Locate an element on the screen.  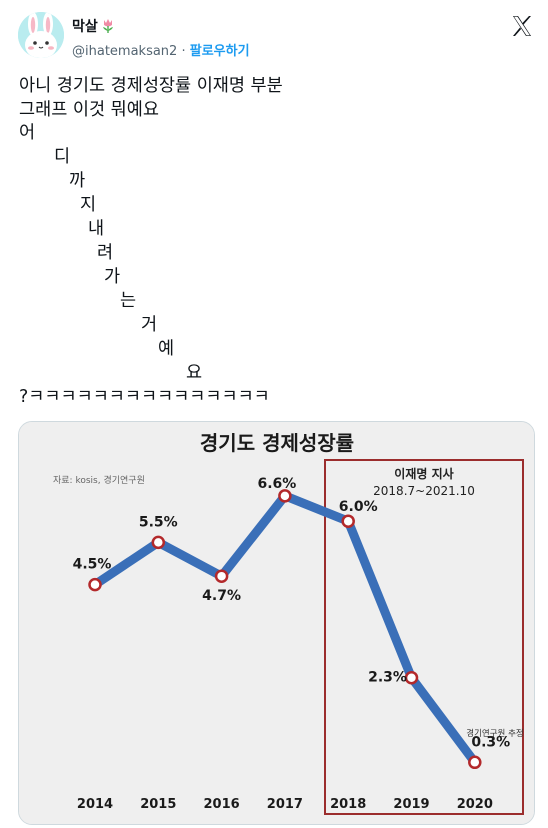
data-label: 2.3% is located at coordinates (387, 678).